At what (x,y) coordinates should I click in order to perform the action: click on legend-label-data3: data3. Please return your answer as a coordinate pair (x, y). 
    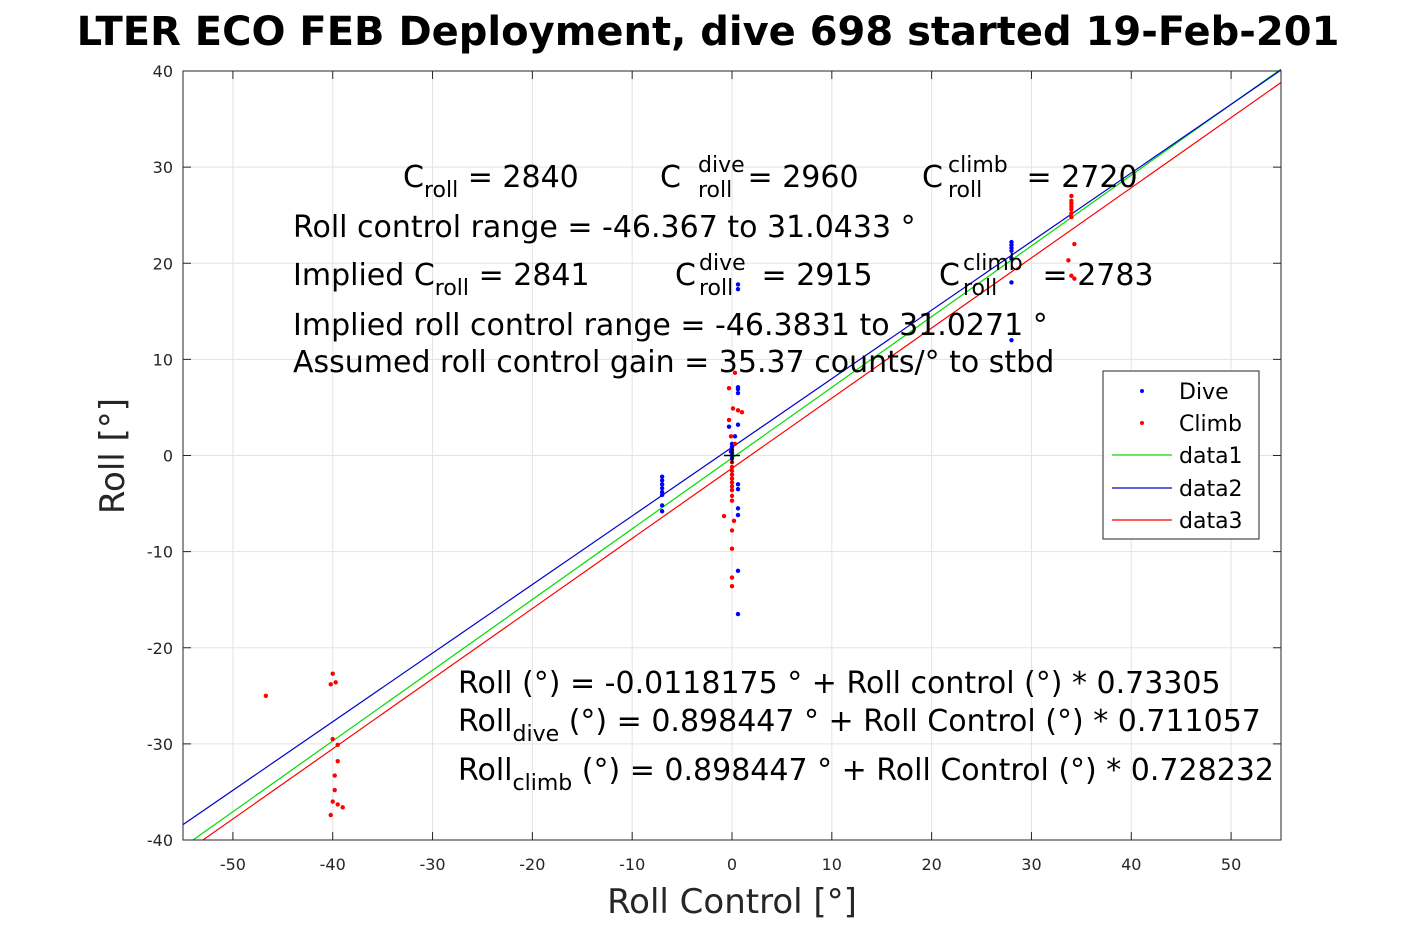
    Looking at the image, I should click on (1211, 521).